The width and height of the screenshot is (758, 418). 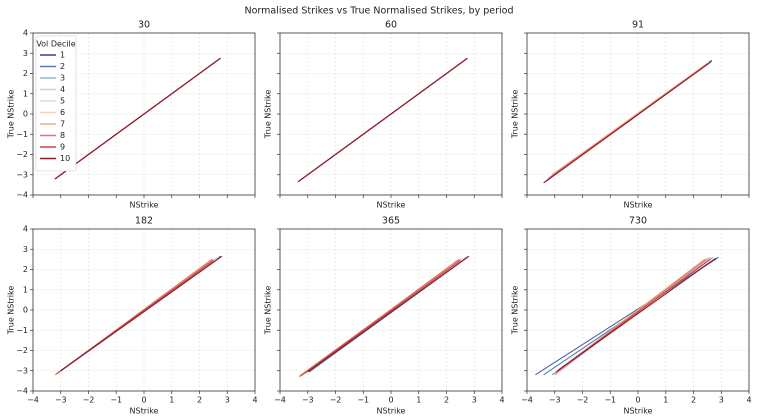 I want to click on legend-label: 7, so click(x=62, y=124).